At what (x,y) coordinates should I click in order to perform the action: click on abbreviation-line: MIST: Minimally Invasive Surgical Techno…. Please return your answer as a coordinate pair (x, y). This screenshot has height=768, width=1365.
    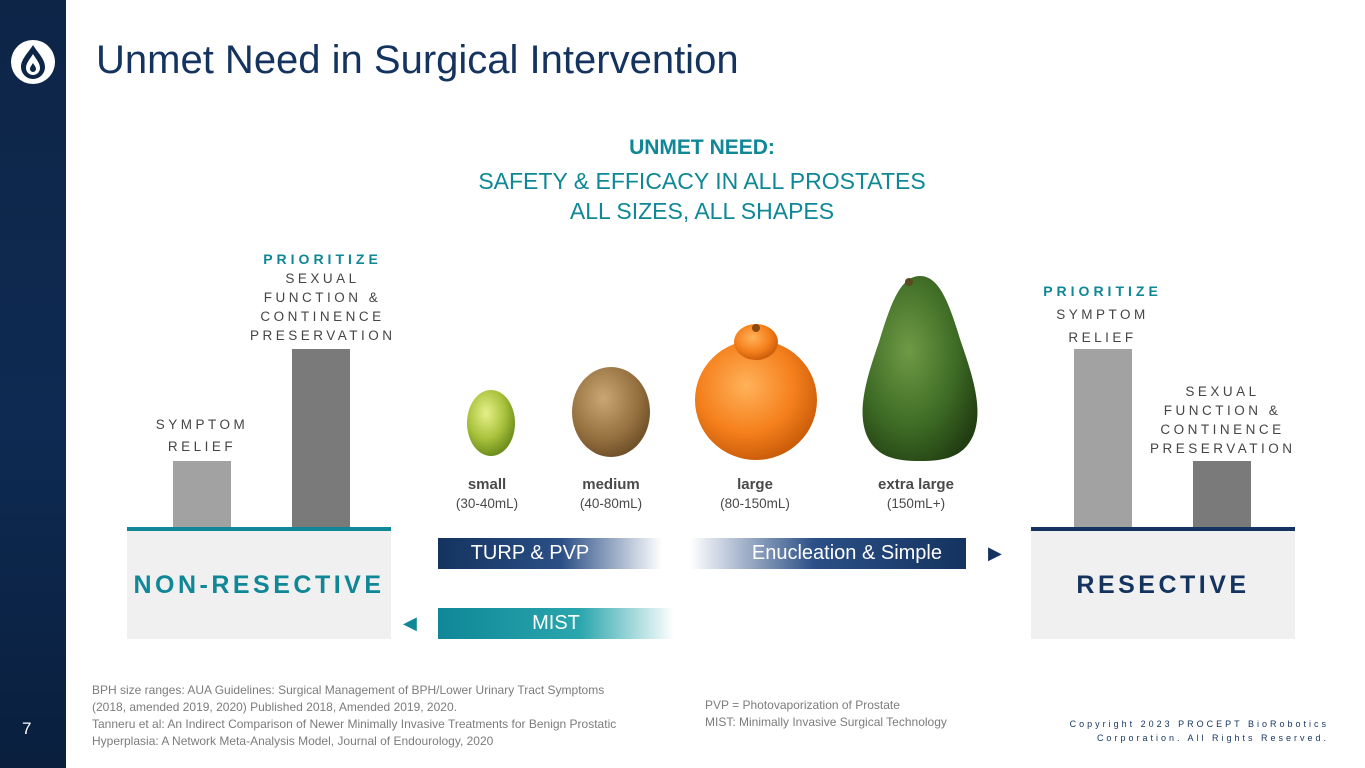
    Looking at the image, I should click on (826, 722).